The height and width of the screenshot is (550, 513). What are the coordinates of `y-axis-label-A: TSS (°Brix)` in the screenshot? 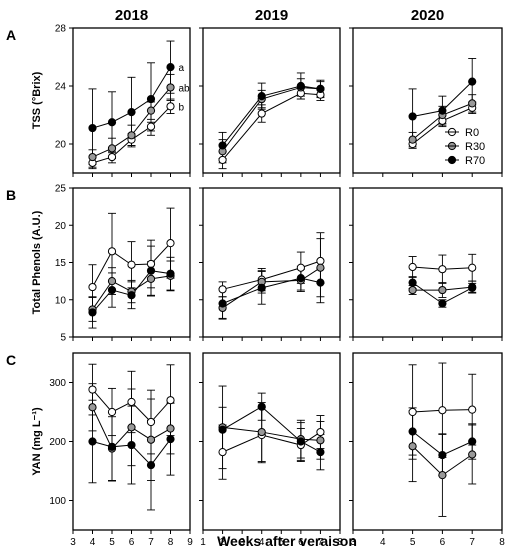 It's located at (37, 100).